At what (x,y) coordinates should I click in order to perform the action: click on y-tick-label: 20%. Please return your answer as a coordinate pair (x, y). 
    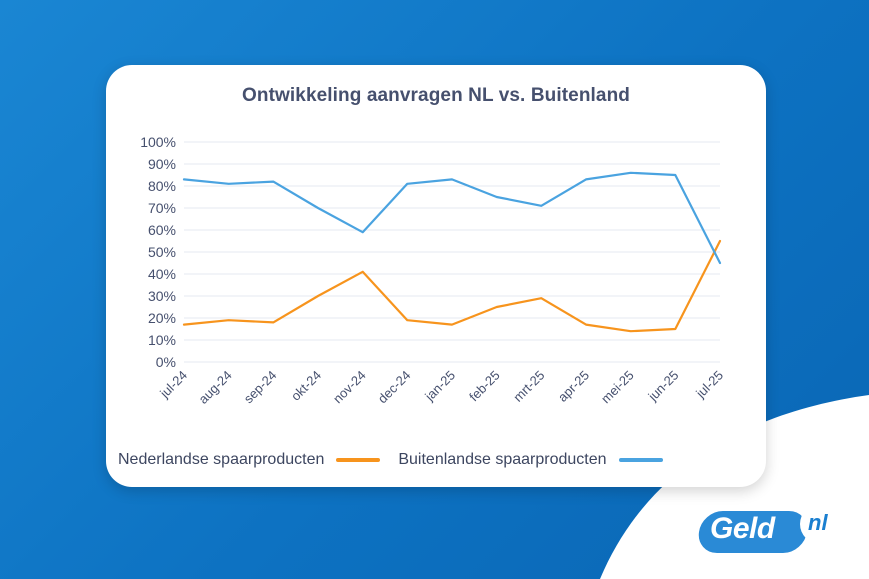
    Looking at the image, I should click on (162, 318).